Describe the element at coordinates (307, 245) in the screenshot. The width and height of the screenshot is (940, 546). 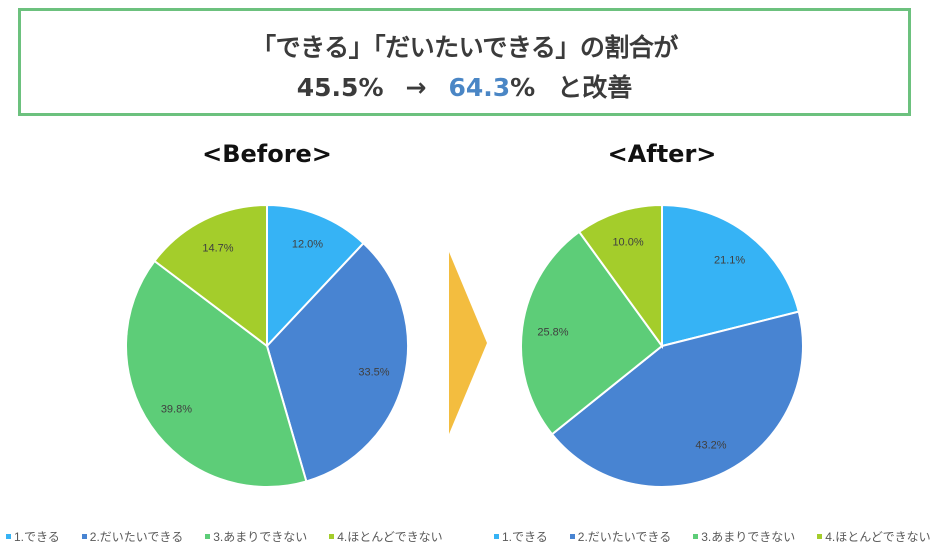
I see `pie-data-label: 12.0%` at that location.